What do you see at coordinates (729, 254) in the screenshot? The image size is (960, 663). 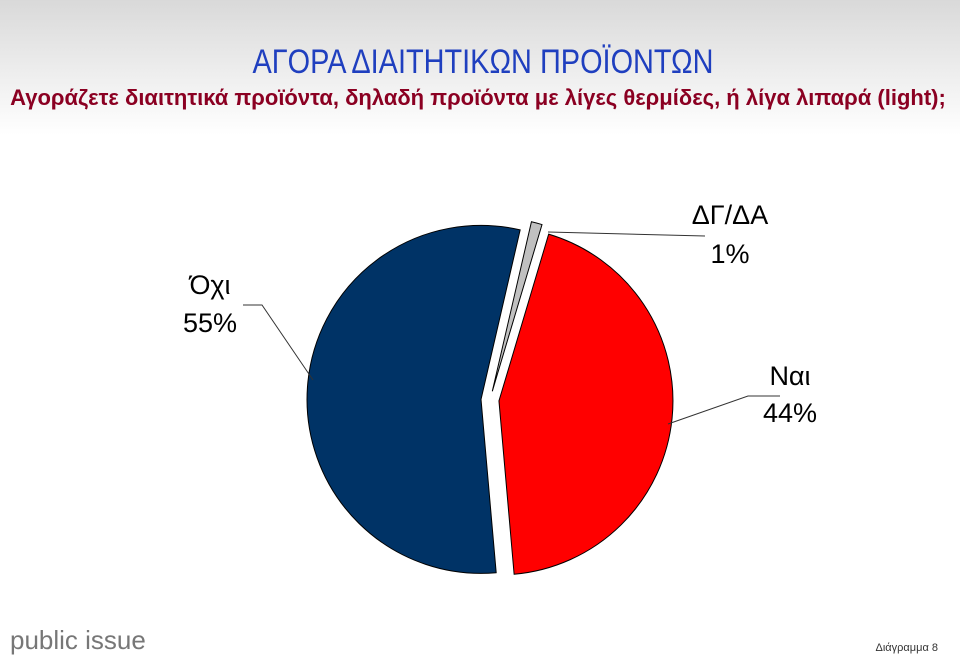 I see `value-label: 1%` at bounding box center [729, 254].